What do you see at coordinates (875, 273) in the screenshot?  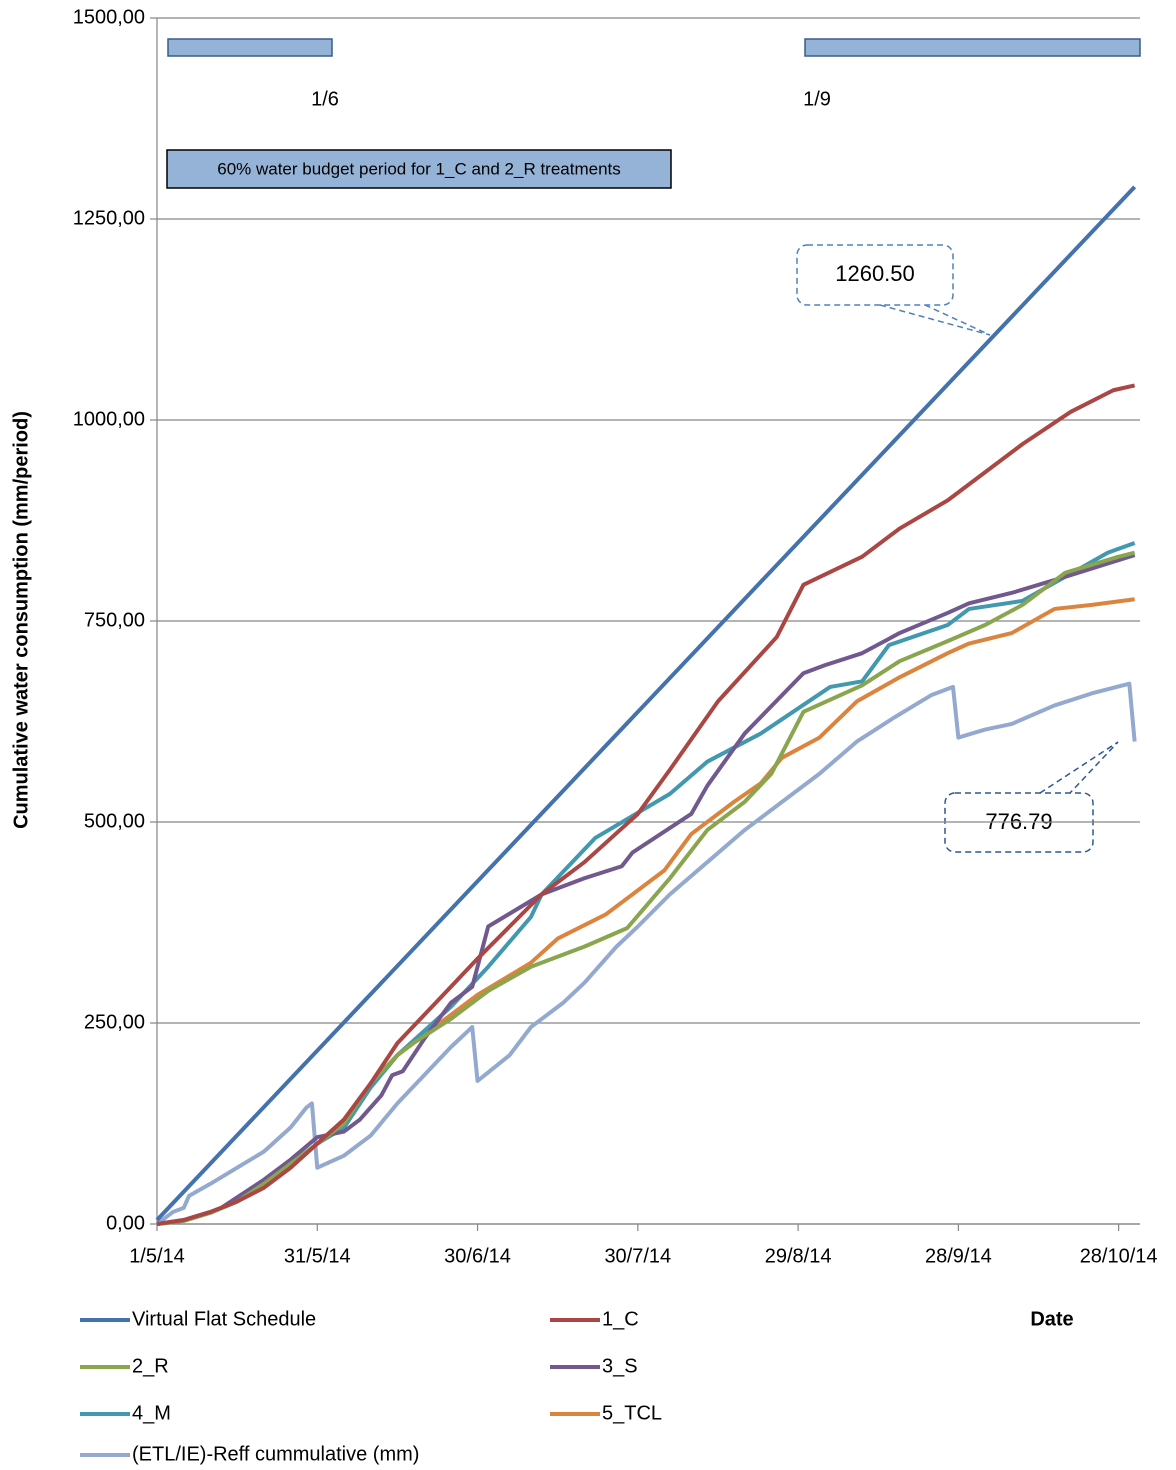 I see `annotation: 1260.50` at bounding box center [875, 273].